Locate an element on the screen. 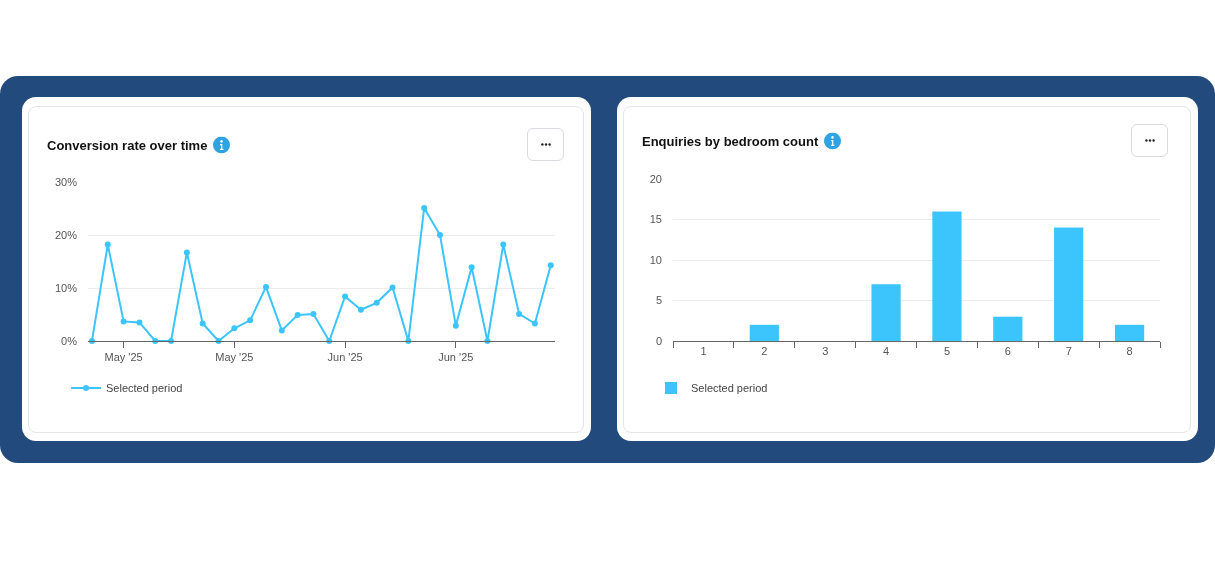 Image resolution: width=1215 pixels, height=588 pixels. y-tick-label: 0 is located at coordinates (658, 340).